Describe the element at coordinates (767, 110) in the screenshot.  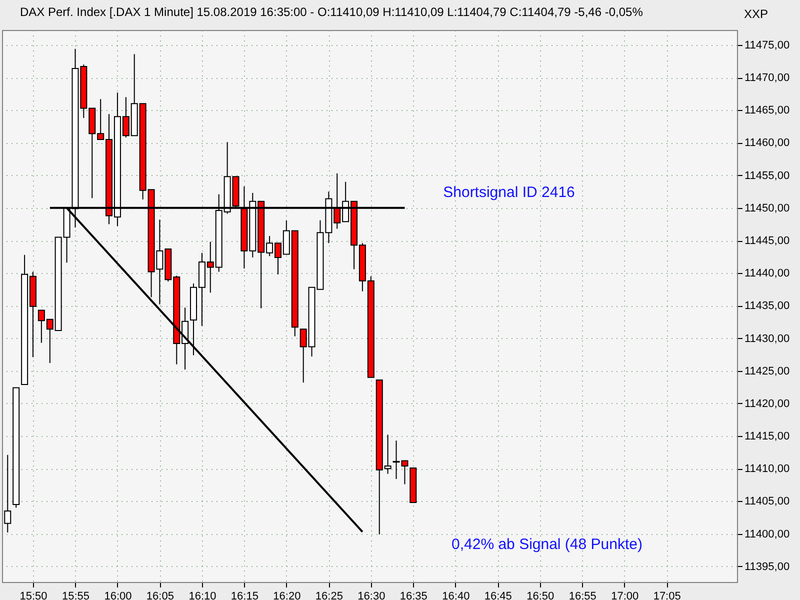
I see `y-tick-label: 11465,00` at that location.